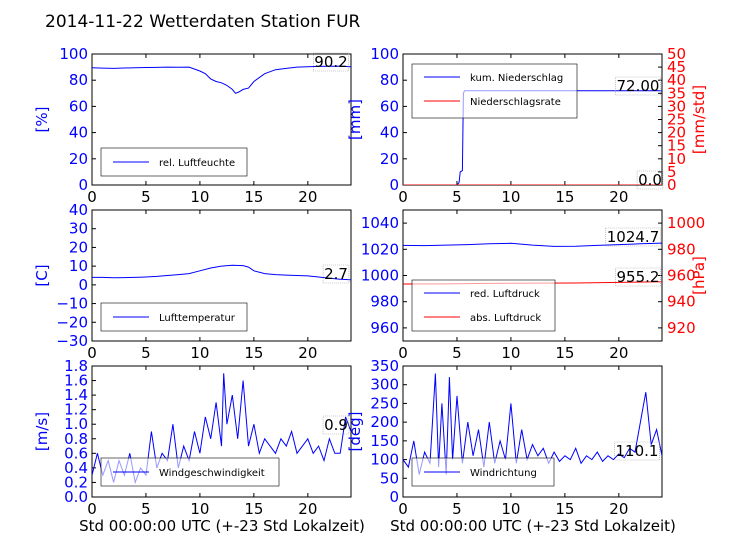 The width and height of the screenshot is (736, 552). I want to click on winddir-x-tick-label: 15, so click(564, 509).